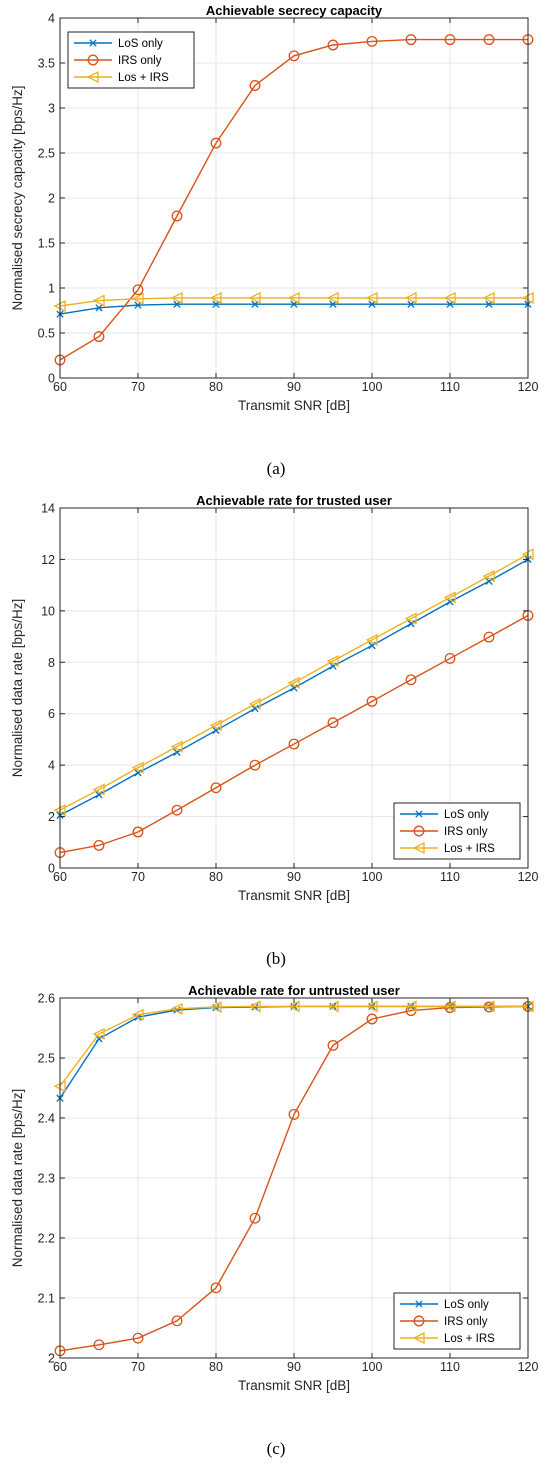  What do you see at coordinates (46, 999) in the screenshot?
I see `y-tick-label: 2.6` at bounding box center [46, 999].